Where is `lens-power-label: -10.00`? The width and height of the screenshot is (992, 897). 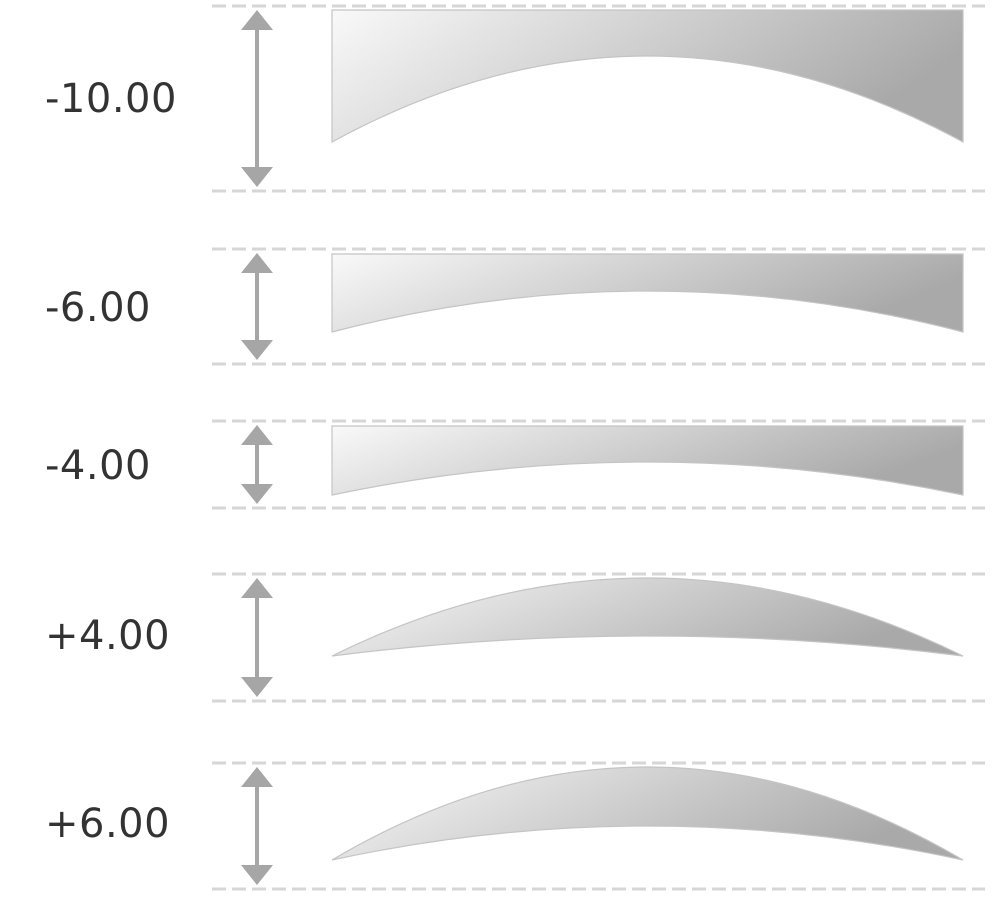
lens-power-label: -10.00 is located at coordinates (111, 99).